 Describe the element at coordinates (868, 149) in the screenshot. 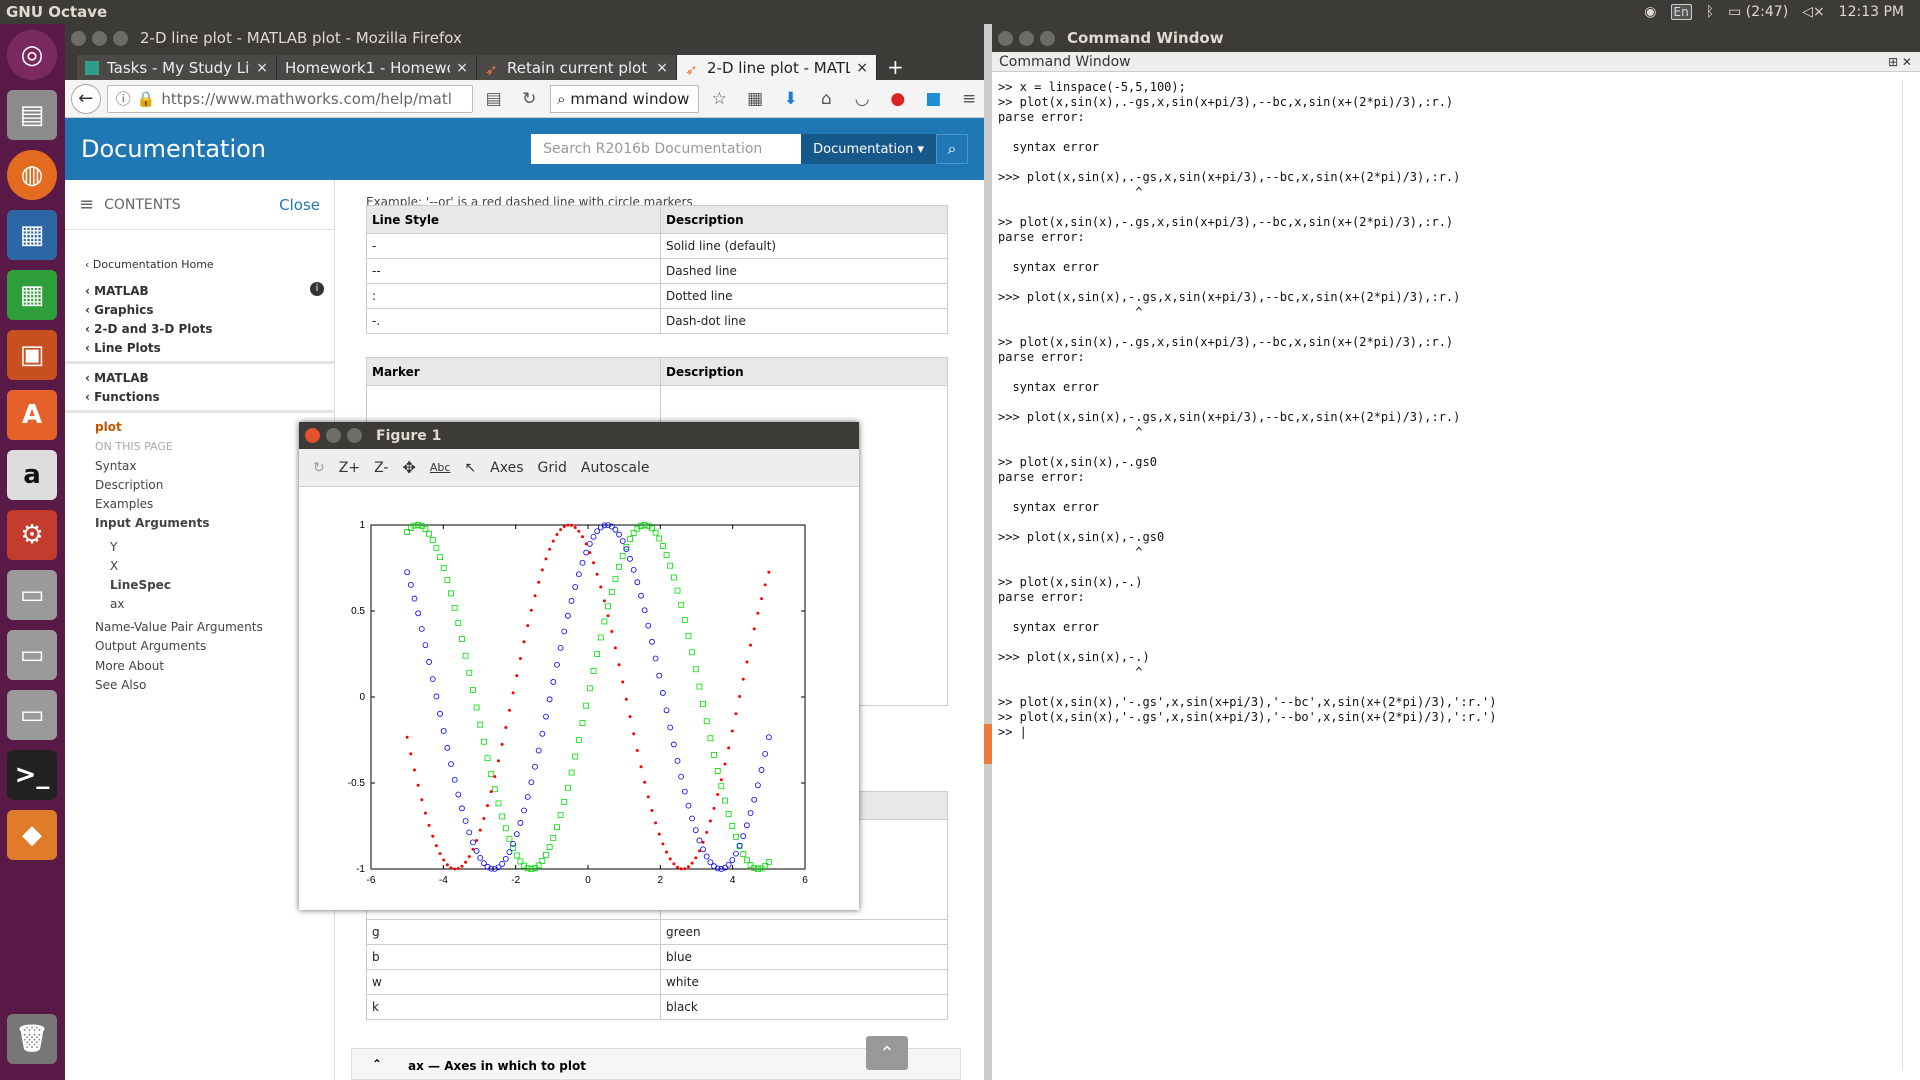

I see `doc-scope-dropdown: Documentation ▾` at that location.